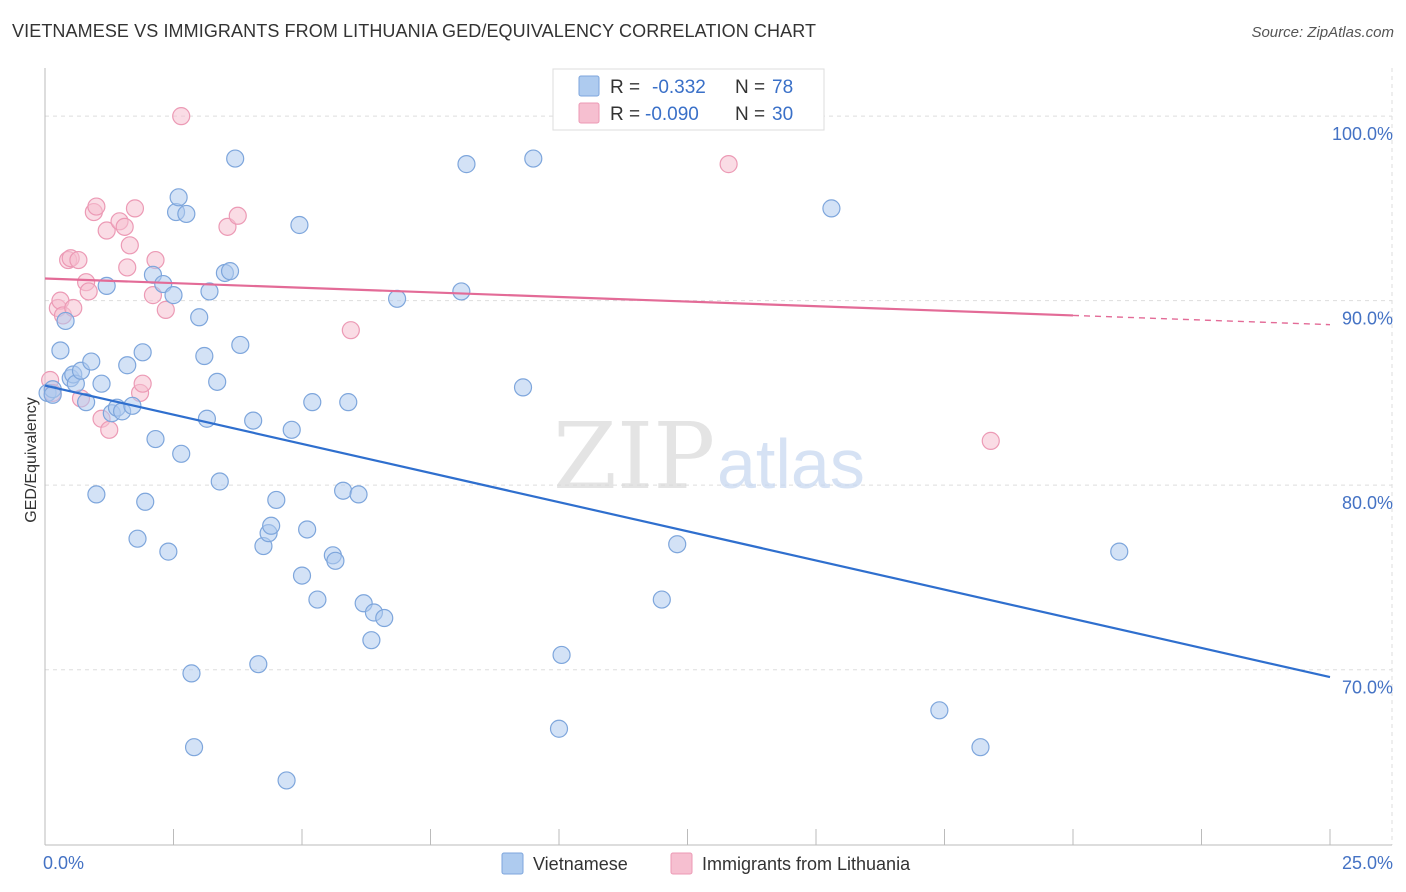 The height and width of the screenshot is (892, 1406). I want to click on chart-source: Source: ZipAtlas.com, so click(1322, 32).